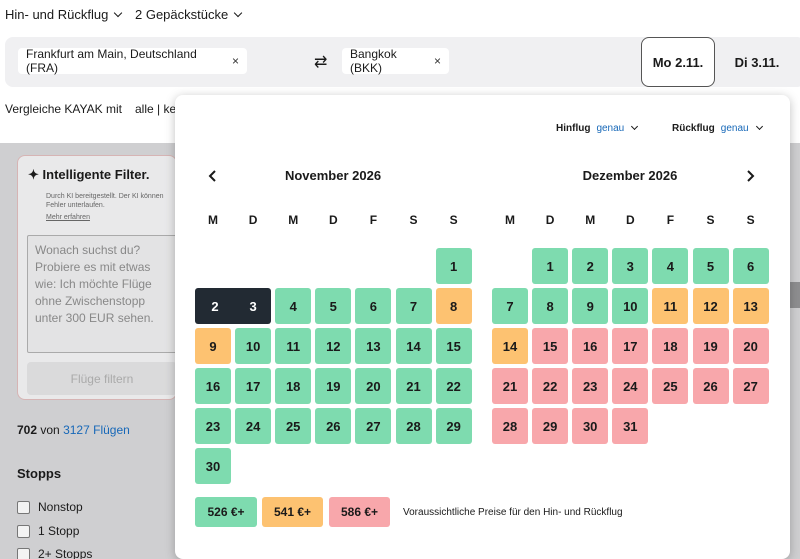 The image size is (800, 559). Describe the element at coordinates (57, 14) in the screenshot. I see `trip-type-label: Hin- und Rückflug` at that location.